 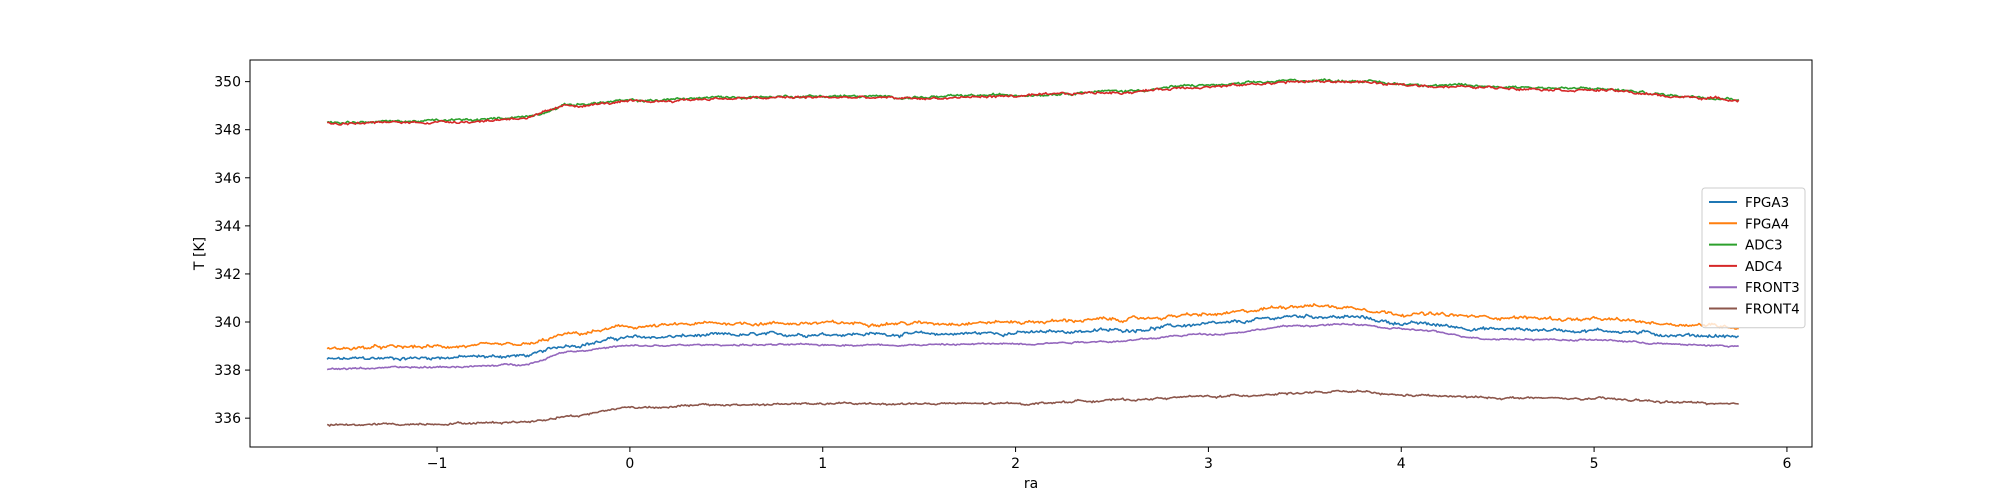 What do you see at coordinates (1786, 464) in the screenshot?
I see `x-tick-label: 6` at bounding box center [1786, 464].